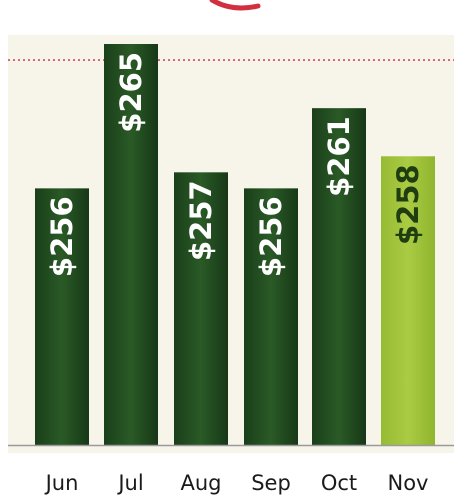  I want to click on bar-nov, so click(408, 300).